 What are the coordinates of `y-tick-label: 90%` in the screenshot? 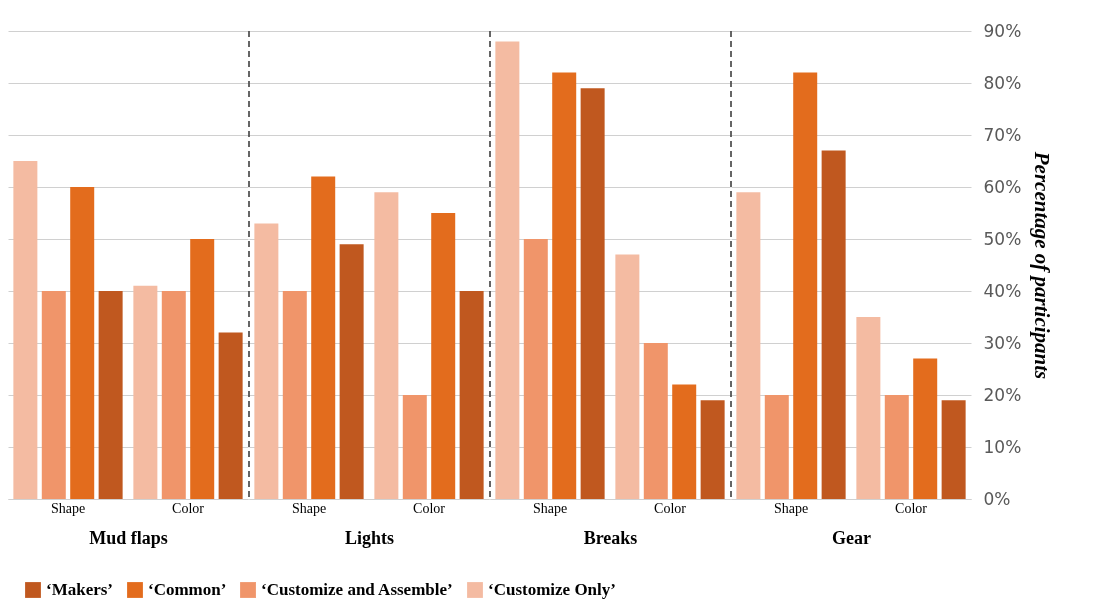 It's located at (1002, 30).